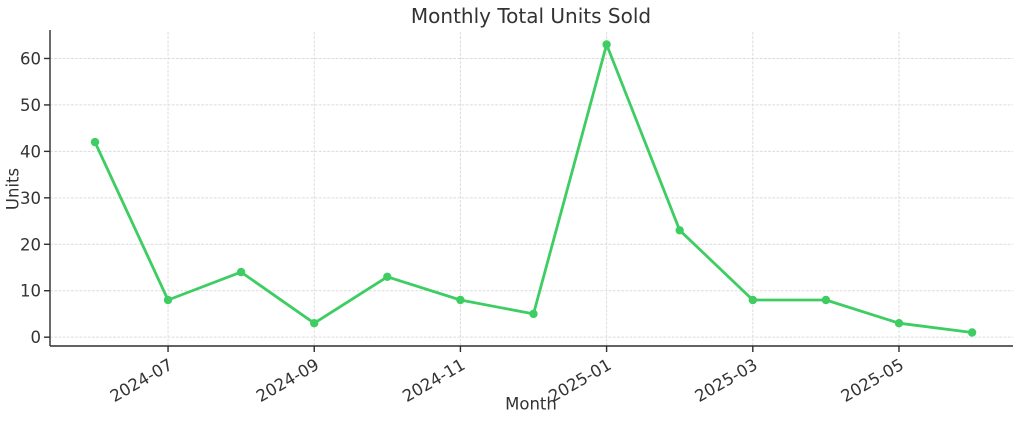 This screenshot has height=421, width=1024. Describe the element at coordinates (30, 105) in the screenshot. I see `y-tick-label: 50` at that location.